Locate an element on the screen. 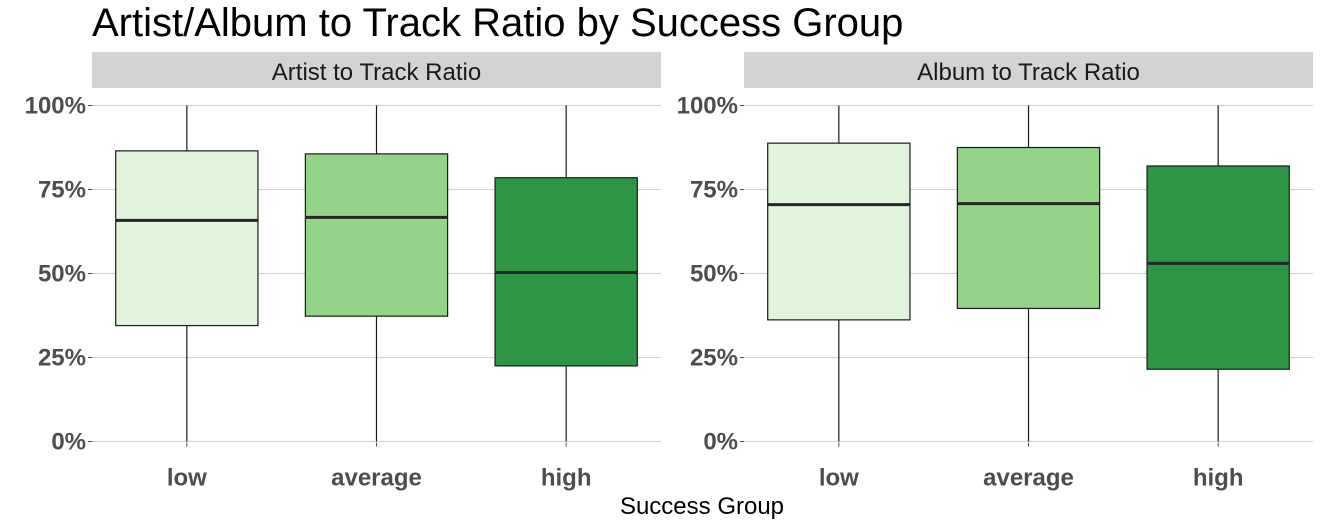  strip-label: Album to Track Ratio is located at coordinates (1028, 72).